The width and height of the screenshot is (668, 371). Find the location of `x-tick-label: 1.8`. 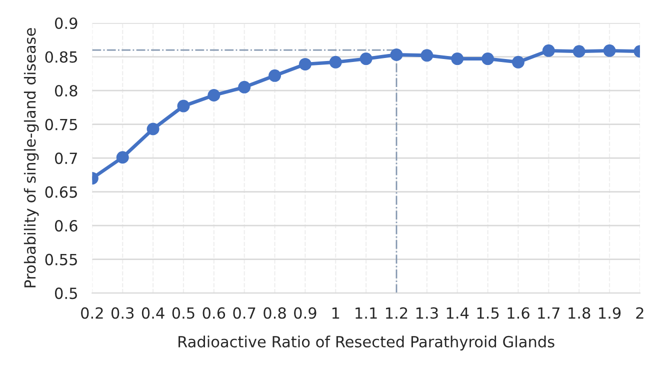

x-tick-label: 1.8 is located at coordinates (579, 313).